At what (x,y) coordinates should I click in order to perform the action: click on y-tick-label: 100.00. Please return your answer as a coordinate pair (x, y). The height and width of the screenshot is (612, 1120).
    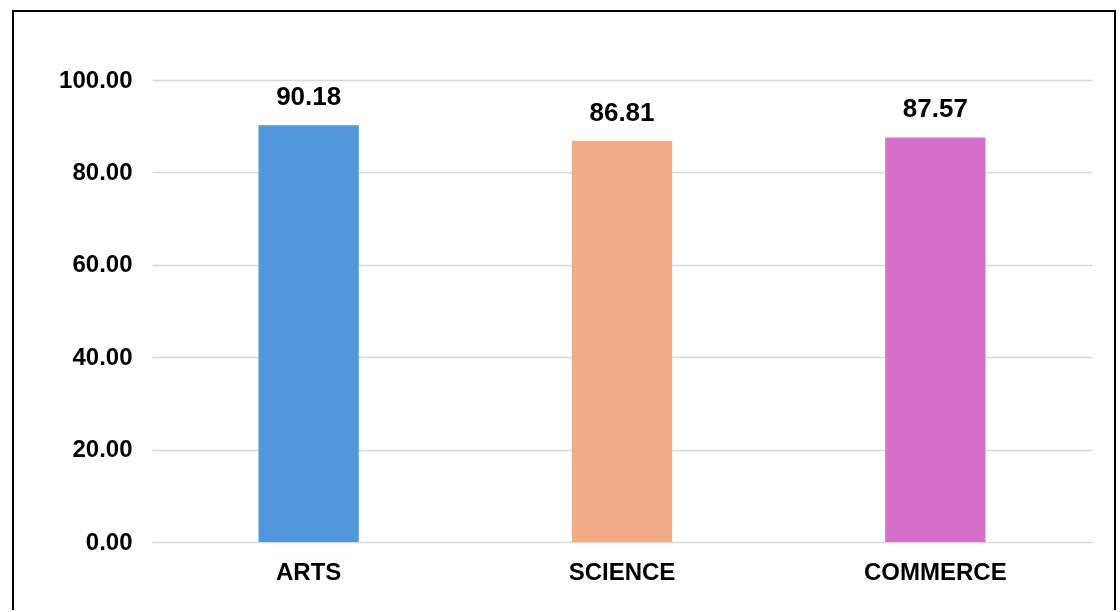
    Looking at the image, I should click on (96, 79).